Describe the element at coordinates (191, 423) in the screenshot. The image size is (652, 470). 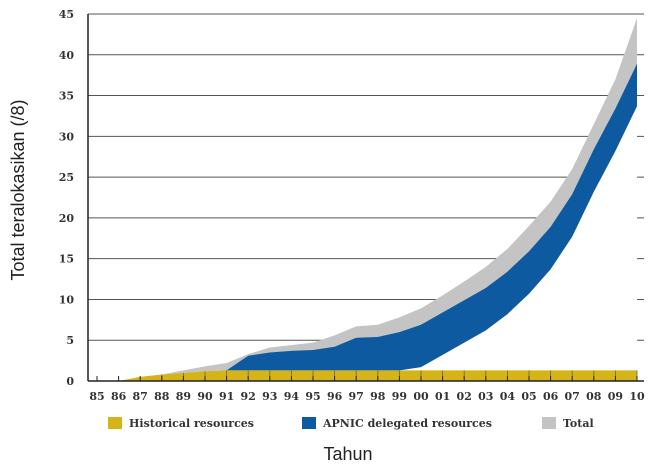
I see `legend-label: Historical resources` at that location.